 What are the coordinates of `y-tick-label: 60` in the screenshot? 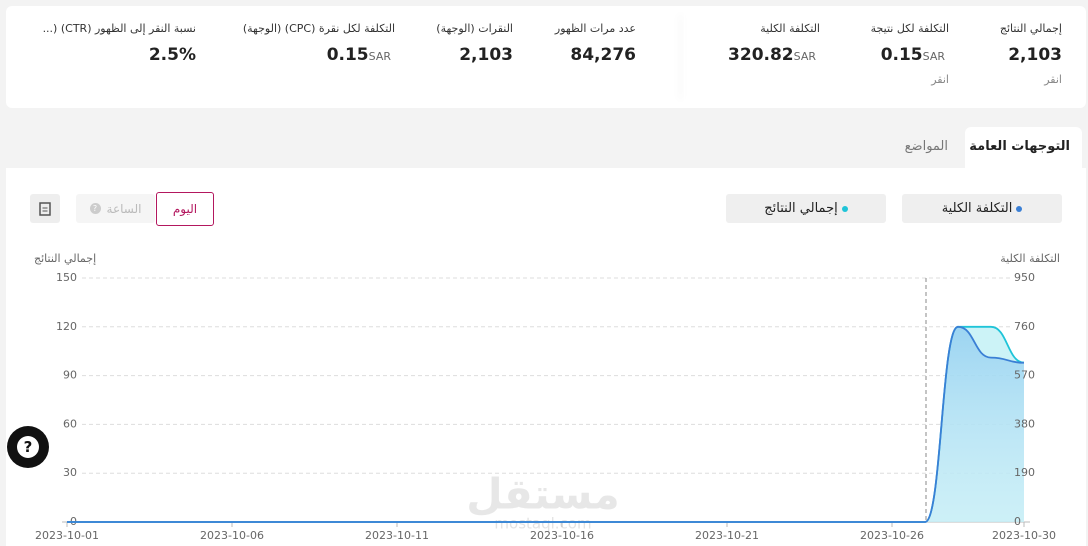 It's located at (70, 423).